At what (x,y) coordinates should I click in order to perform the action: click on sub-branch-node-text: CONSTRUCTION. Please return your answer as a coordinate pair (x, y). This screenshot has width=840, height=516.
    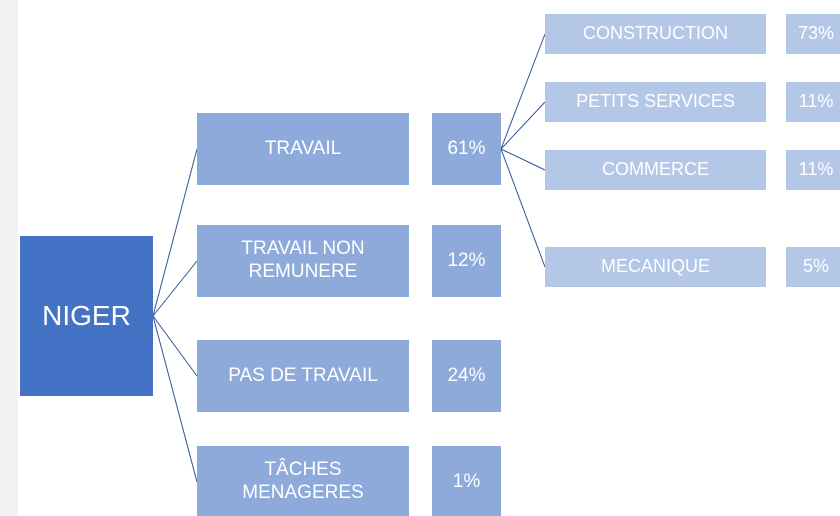
    Looking at the image, I should click on (655, 33).